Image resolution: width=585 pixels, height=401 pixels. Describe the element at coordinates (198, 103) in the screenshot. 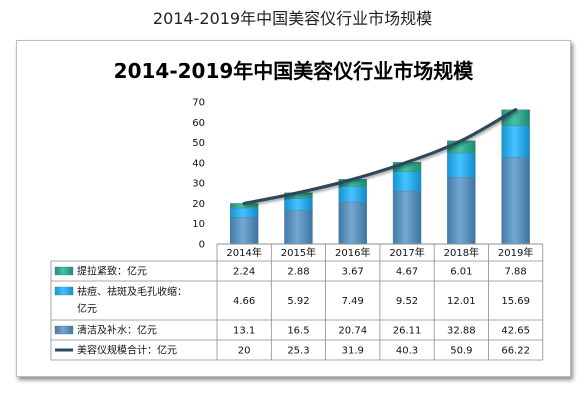

I see `y-tick-label: 70` at that location.